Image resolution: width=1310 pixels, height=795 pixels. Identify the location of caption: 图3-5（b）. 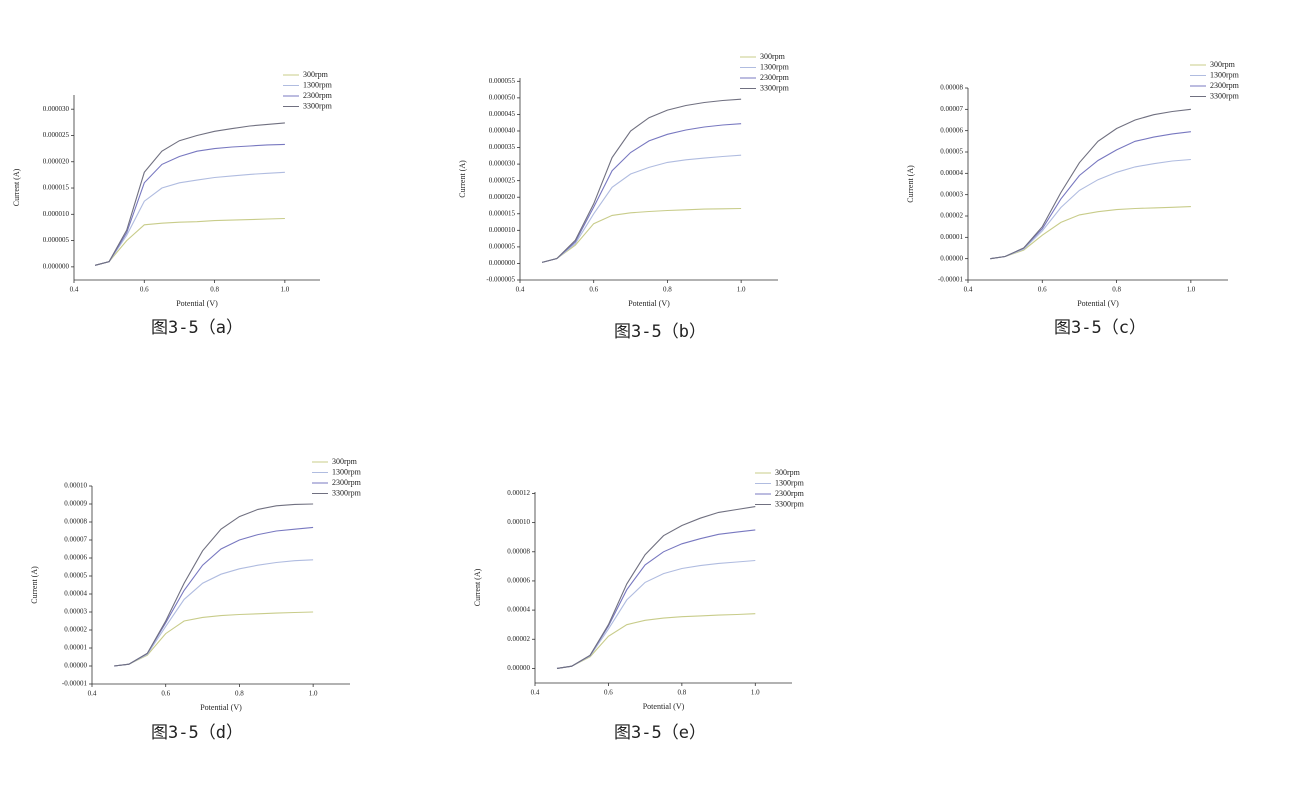
(660, 332).